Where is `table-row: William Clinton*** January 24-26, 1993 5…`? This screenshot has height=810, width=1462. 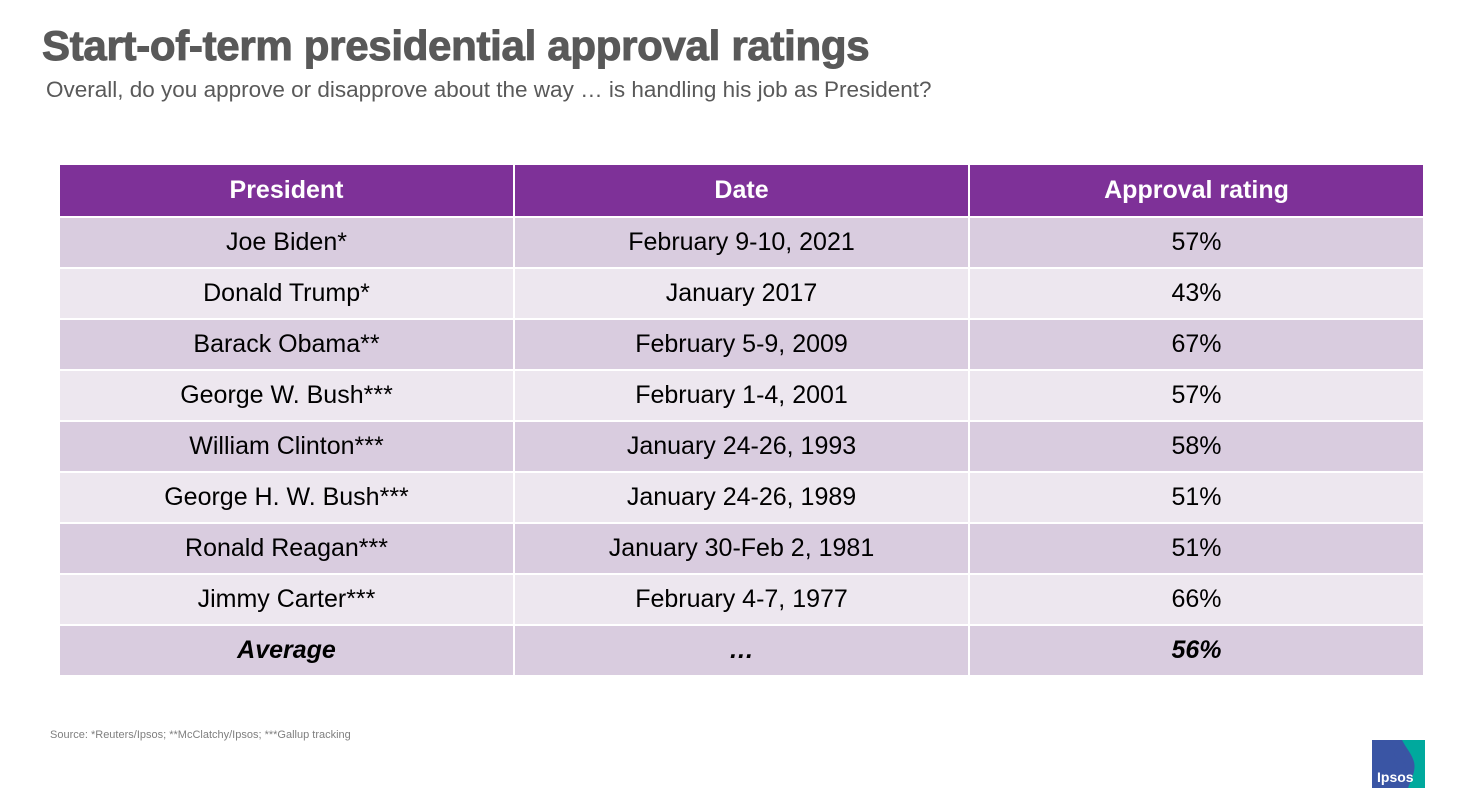 table-row: William Clinton*** January 24-26, 1993 5… is located at coordinates (741, 446).